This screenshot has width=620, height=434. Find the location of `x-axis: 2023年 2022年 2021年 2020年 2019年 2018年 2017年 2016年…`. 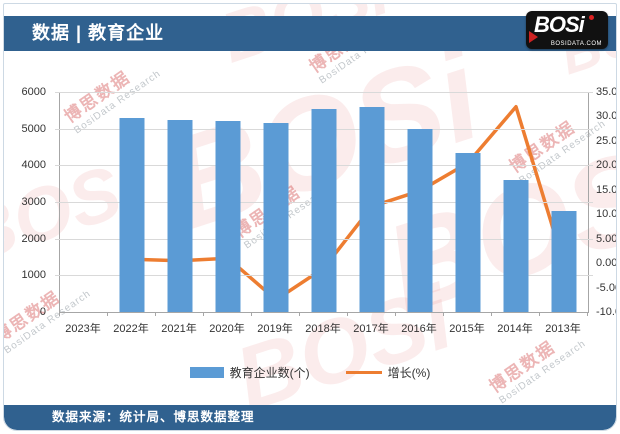

x-axis: 2023年 2022年 2021年 2020年 2019年 2018年 2017年 2016年… is located at coordinates (323, 327).